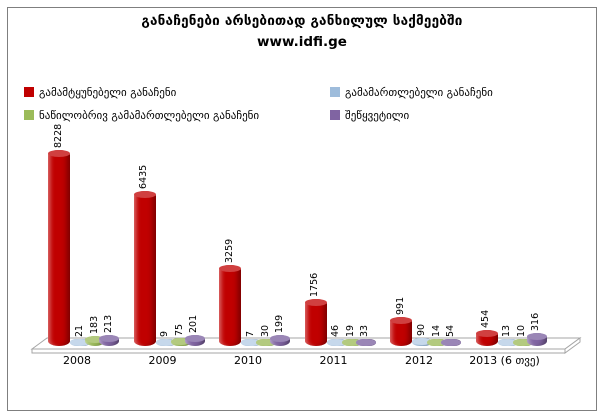 This screenshot has height=418, width=604. What do you see at coordinates (504, 360) in the screenshot?
I see `x-axis-label: 2013 (6 თვე)` at bounding box center [504, 360].